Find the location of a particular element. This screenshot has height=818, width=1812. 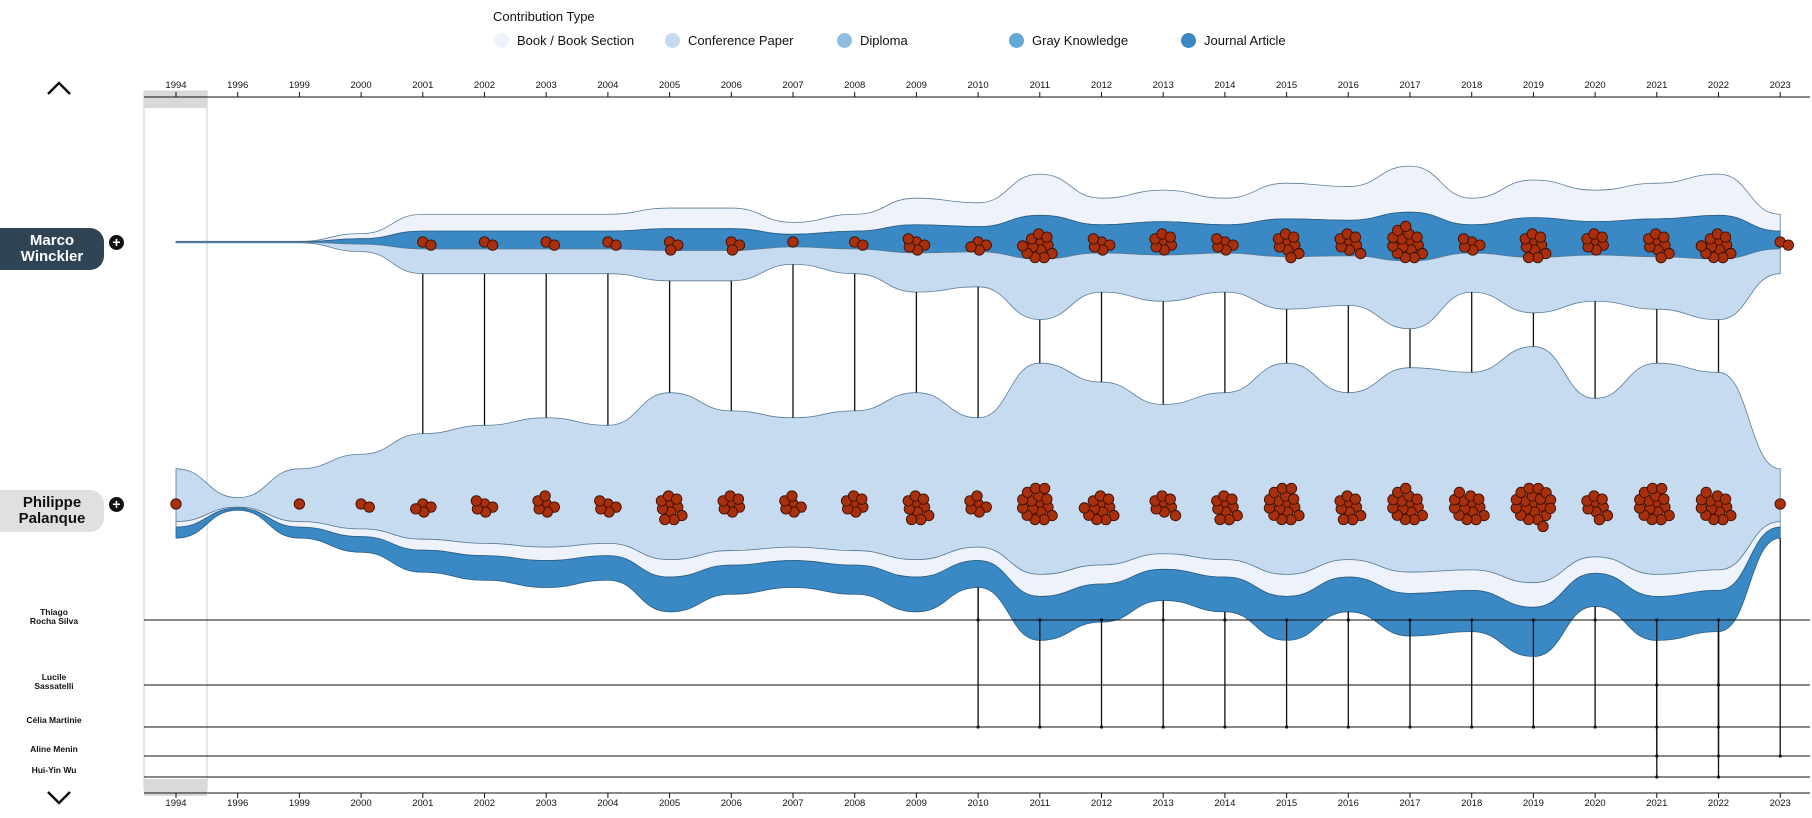

scroll-down-icon is located at coordinates (59, 798).